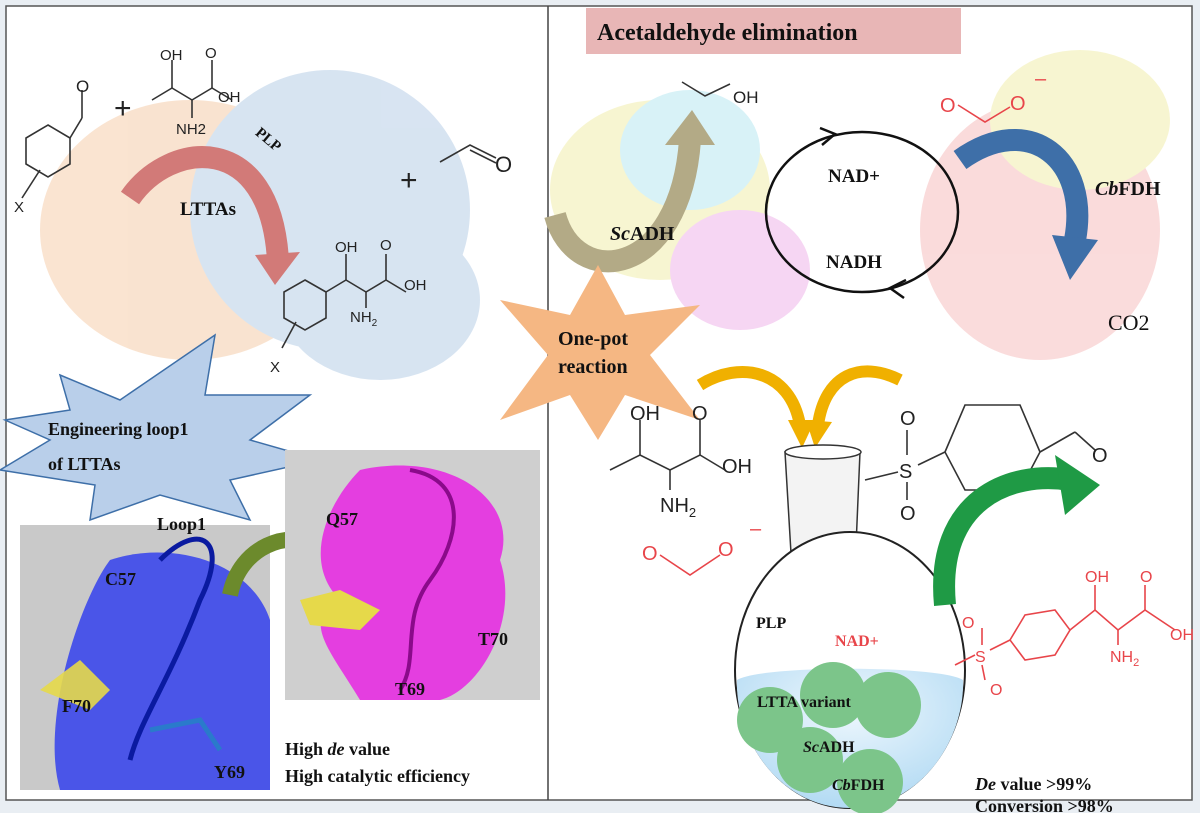 This screenshot has height=813, width=1200. I want to click on flask-scadh-label: ScADH, so click(829, 747).